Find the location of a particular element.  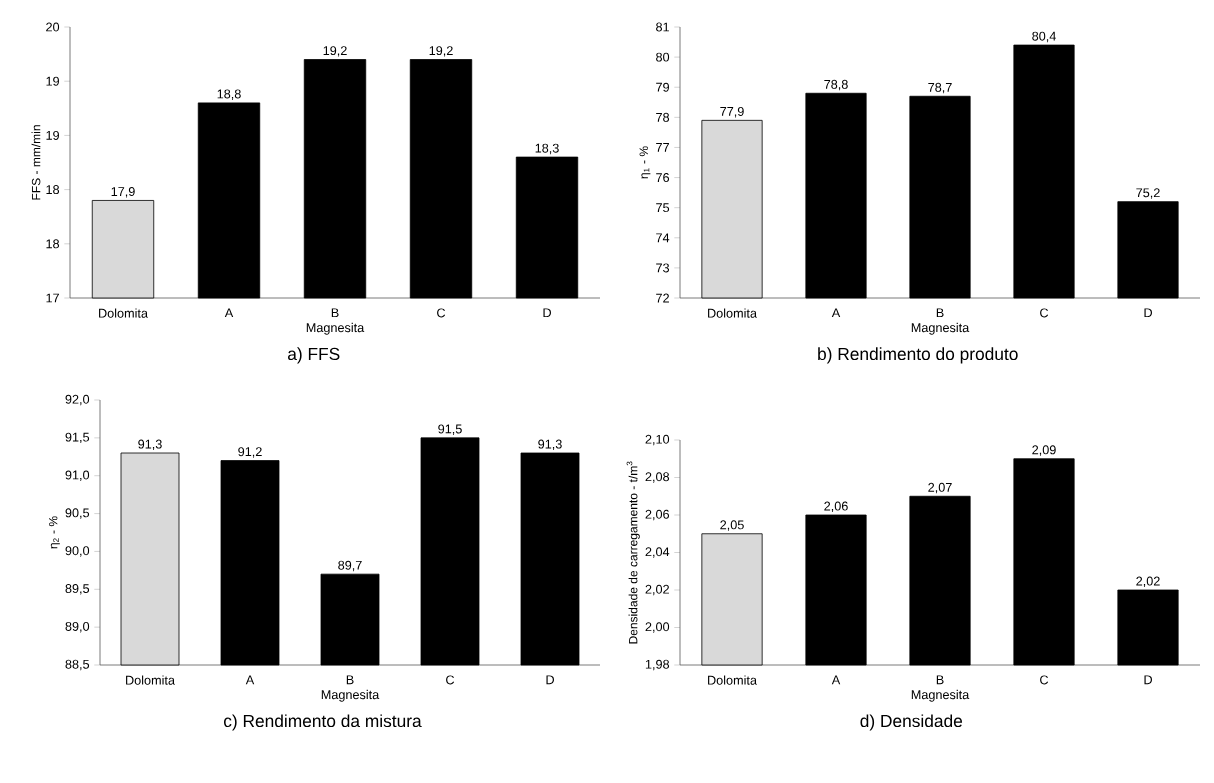

y-tick-label: 77 is located at coordinates (662, 147).